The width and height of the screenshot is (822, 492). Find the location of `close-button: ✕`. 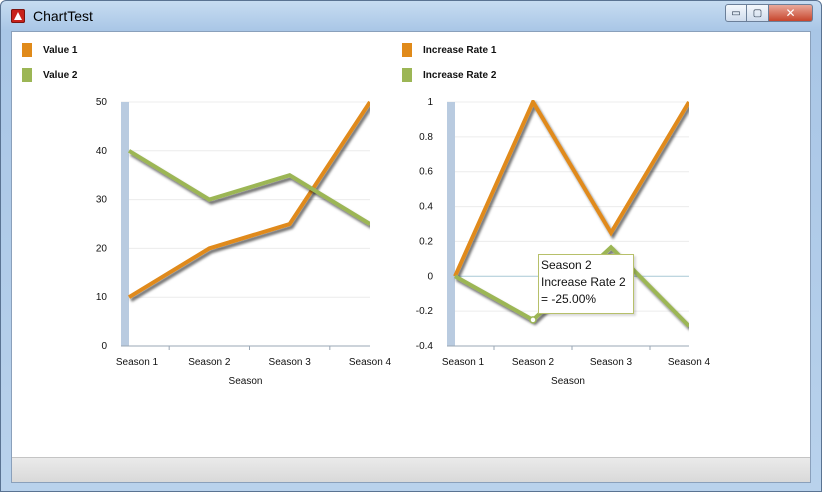

close-button: ✕ is located at coordinates (791, 13).